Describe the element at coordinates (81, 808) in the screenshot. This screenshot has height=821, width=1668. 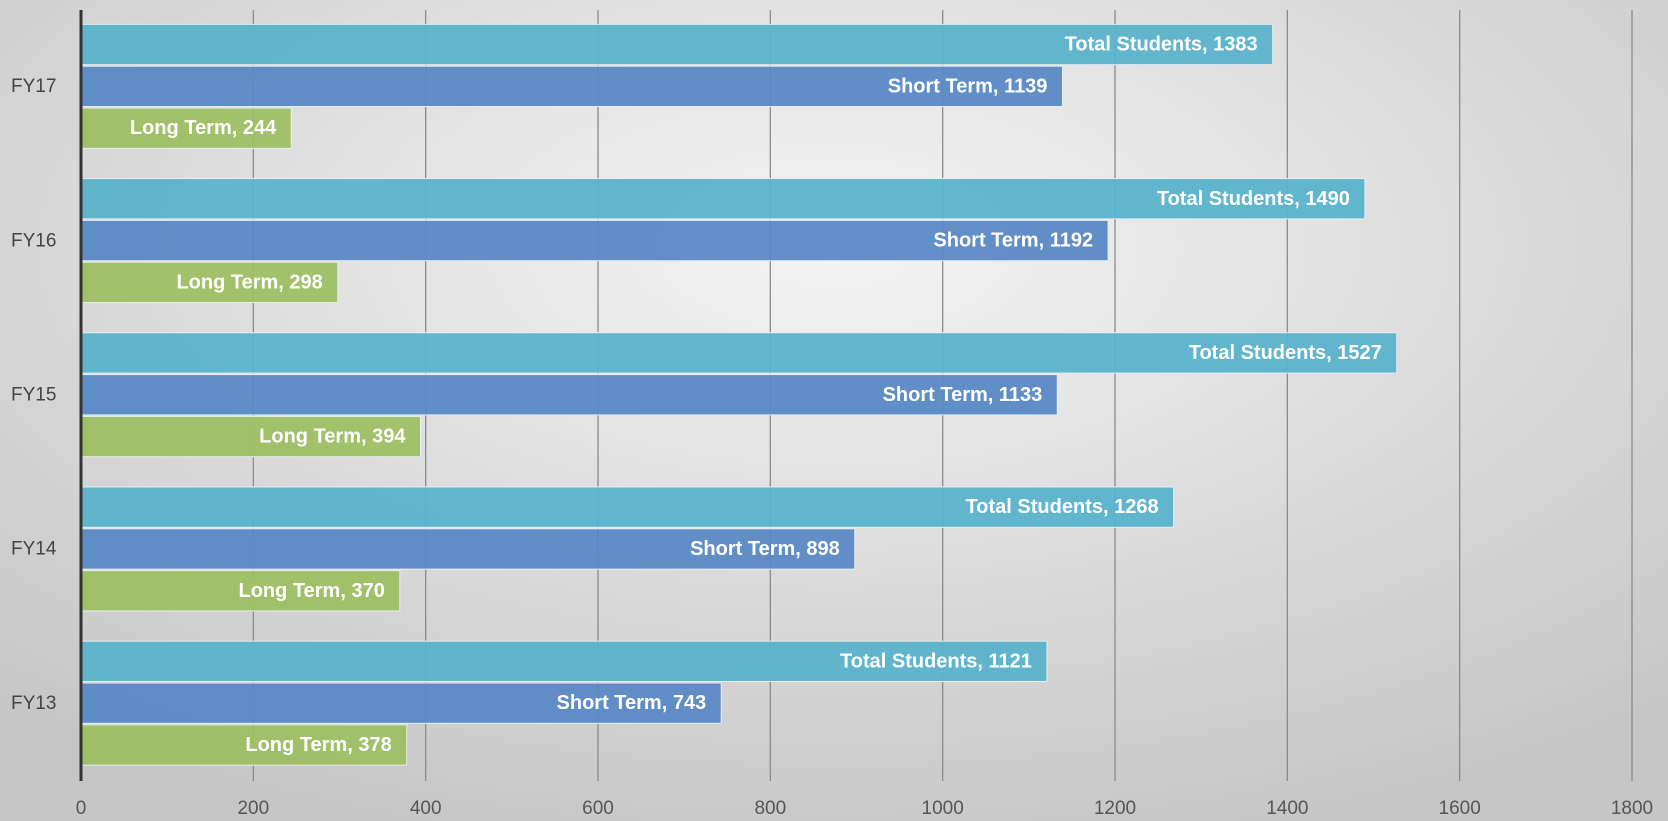
I see `x-tick-label: 0` at that location.